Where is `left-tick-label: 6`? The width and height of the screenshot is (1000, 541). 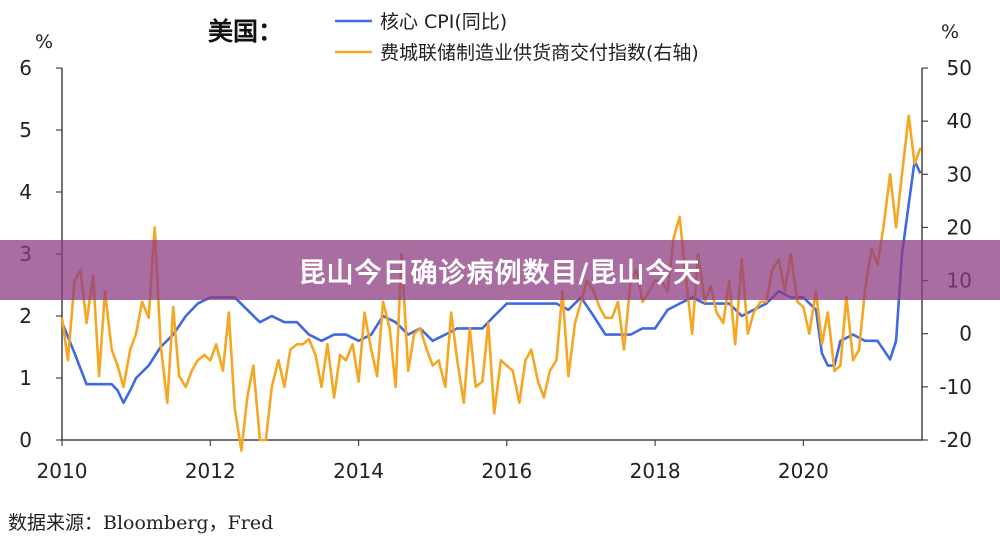 left-tick-label: 6 is located at coordinates (25, 68).